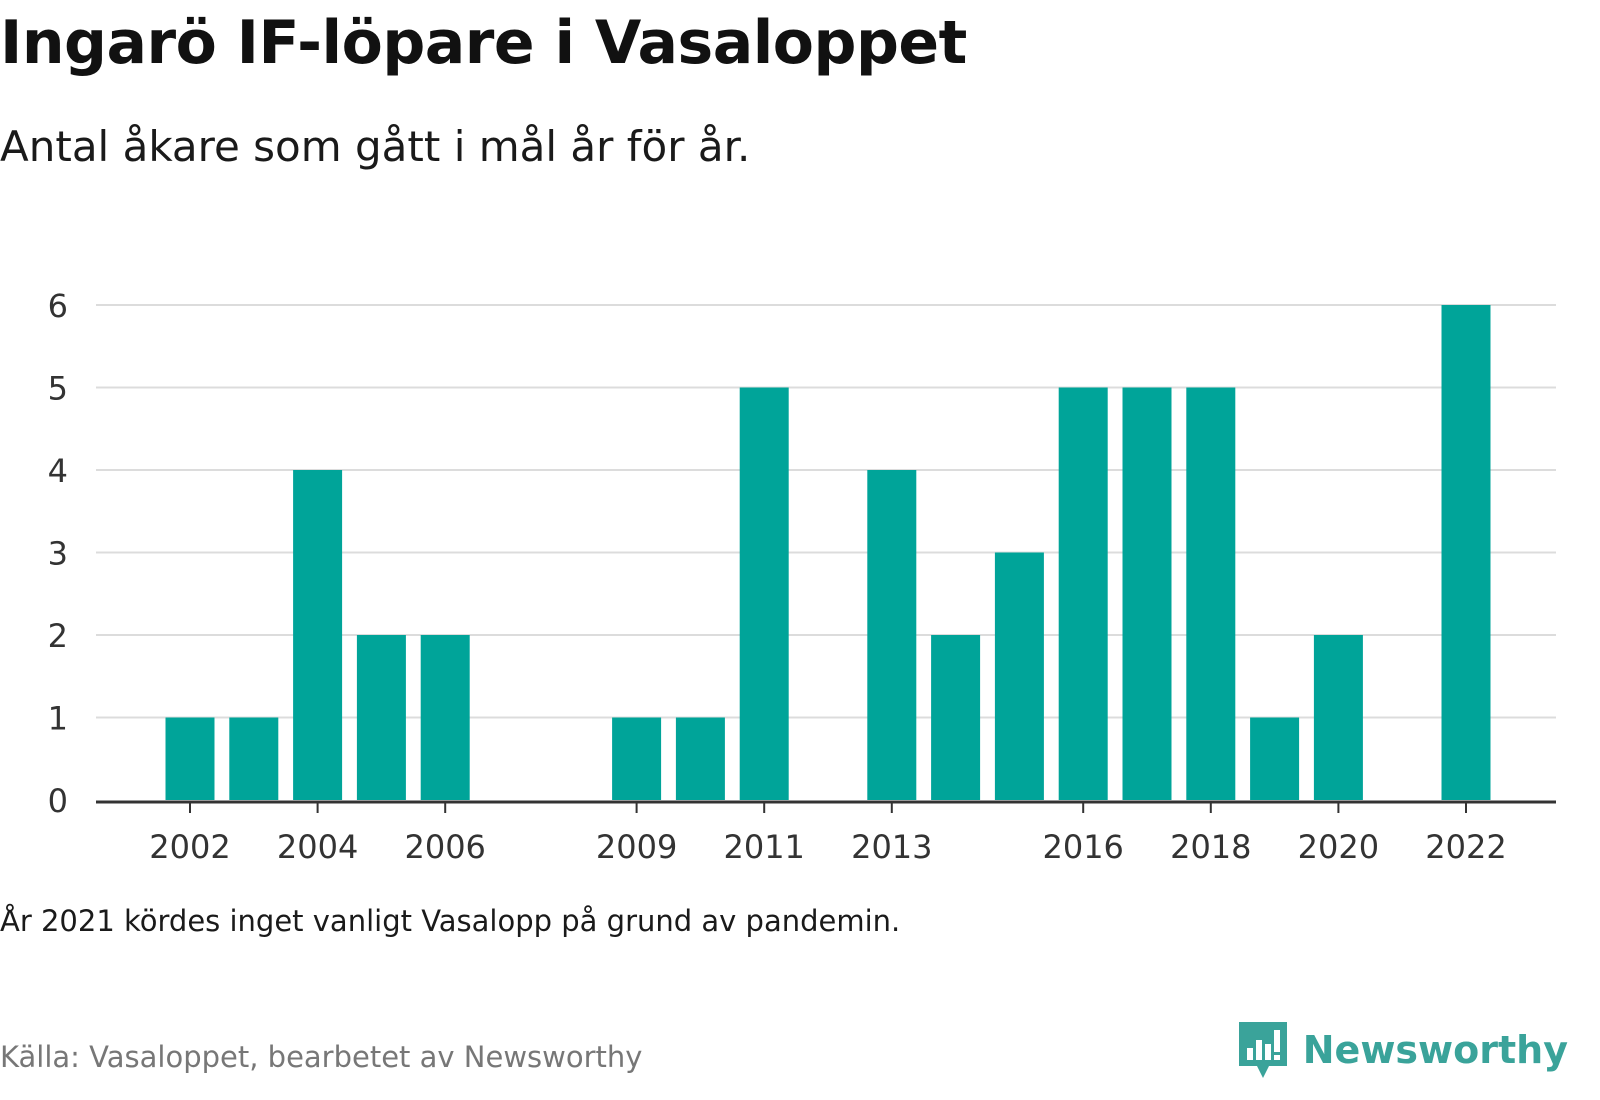 This screenshot has height=1100, width=1600. What do you see at coordinates (58, 471) in the screenshot?
I see `y-tick-label: 4` at bounding box center [58, 471].